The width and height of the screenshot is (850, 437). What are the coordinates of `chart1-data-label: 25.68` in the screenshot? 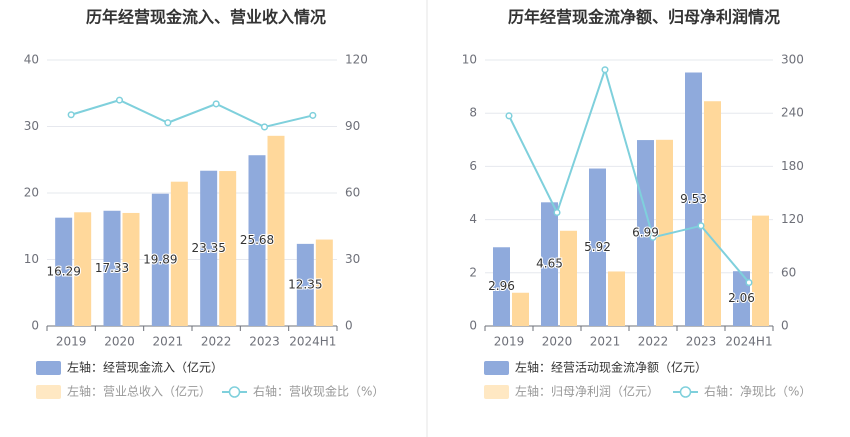 It's located at (257, 240).